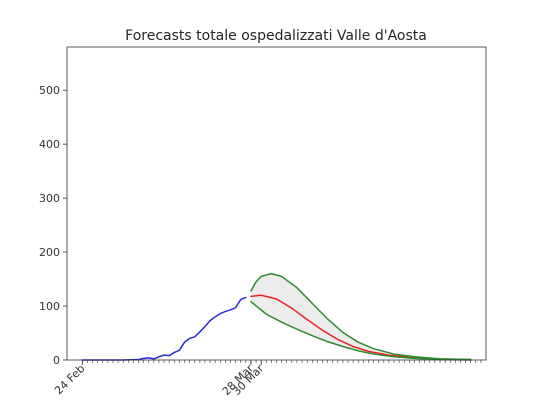  What do you see at coordinates (49, 144) in the screenshot?
I see `y-tick-label: 400` at bounding box center [49, 144].